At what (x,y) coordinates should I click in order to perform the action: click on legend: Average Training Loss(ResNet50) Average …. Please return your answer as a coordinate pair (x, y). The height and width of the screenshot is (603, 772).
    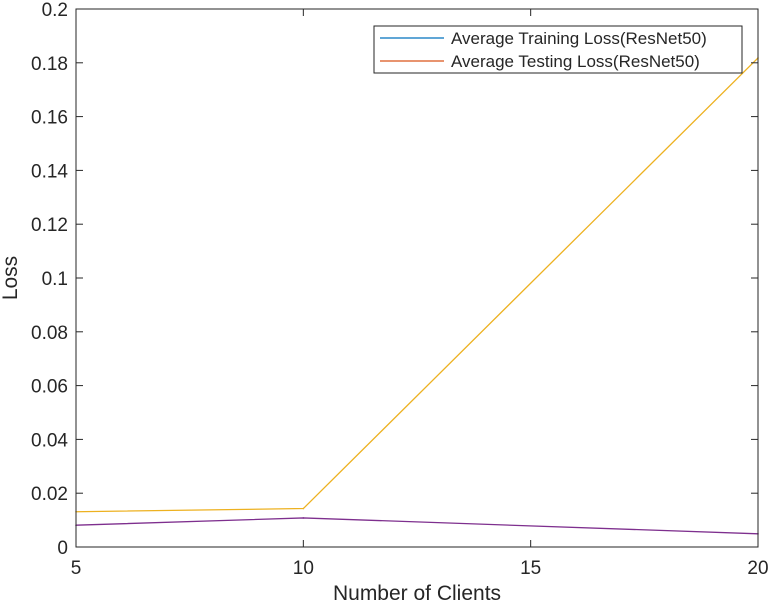
    Looking at the image, I should click on (558, 49).